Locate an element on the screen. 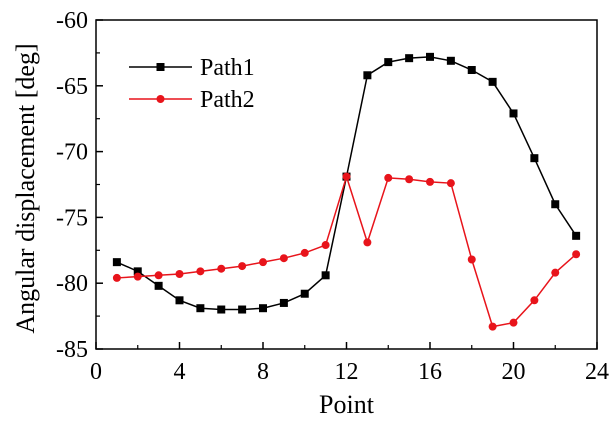 This screenshot has height=426, width=611. legend-item-1-label: Path1 is located at coordinates (227, 68).